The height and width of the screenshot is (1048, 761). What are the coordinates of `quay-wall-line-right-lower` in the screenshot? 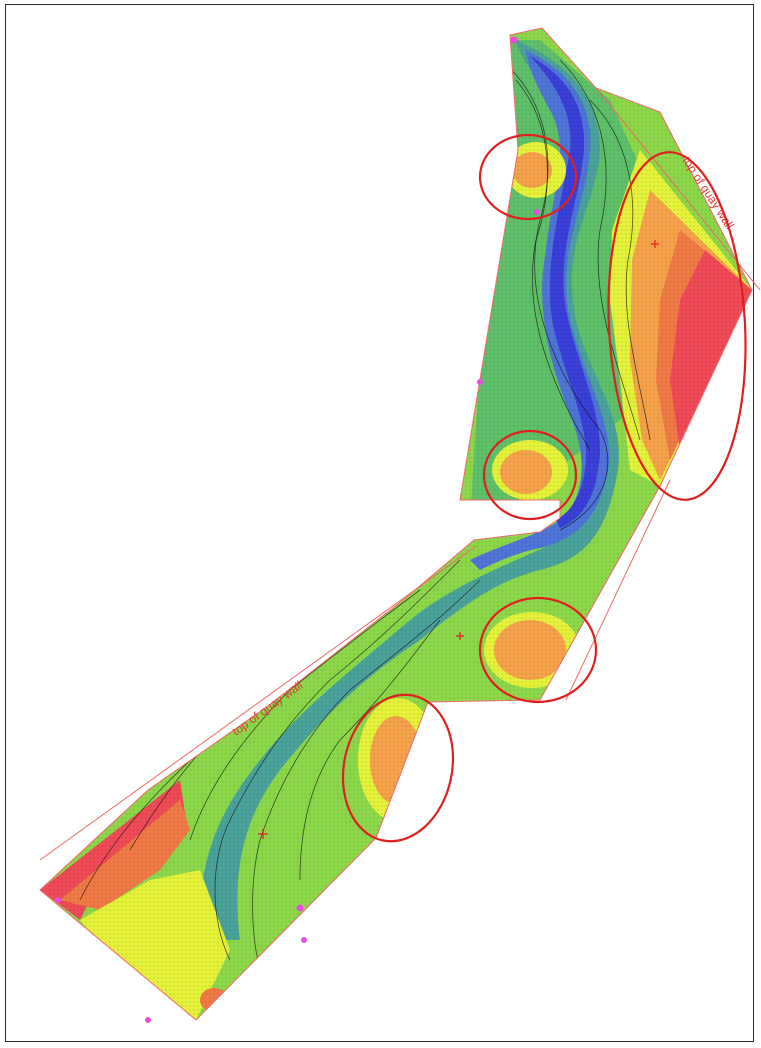 It's located at (618, 590).